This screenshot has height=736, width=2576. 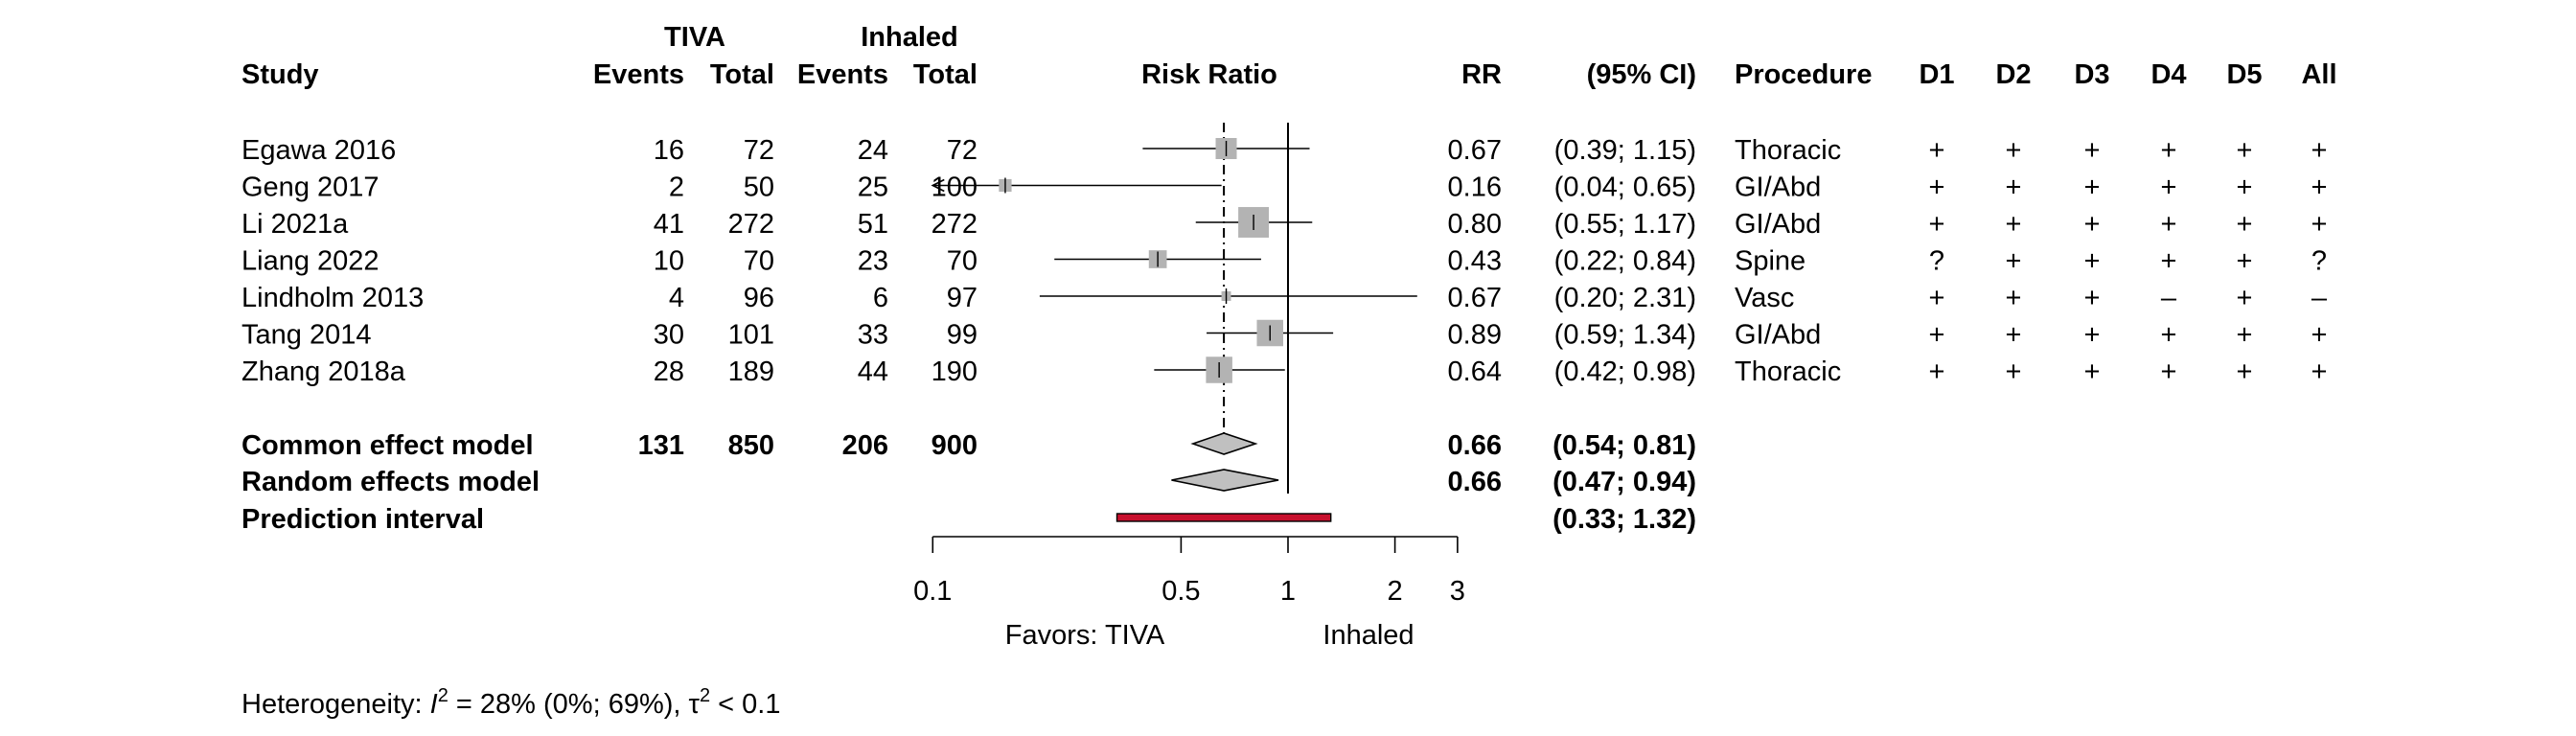 What do you see at coordinates (1475, 224) in the screenshot?
I see `rr-value: 0.80` at bounding box center [1475, 224].